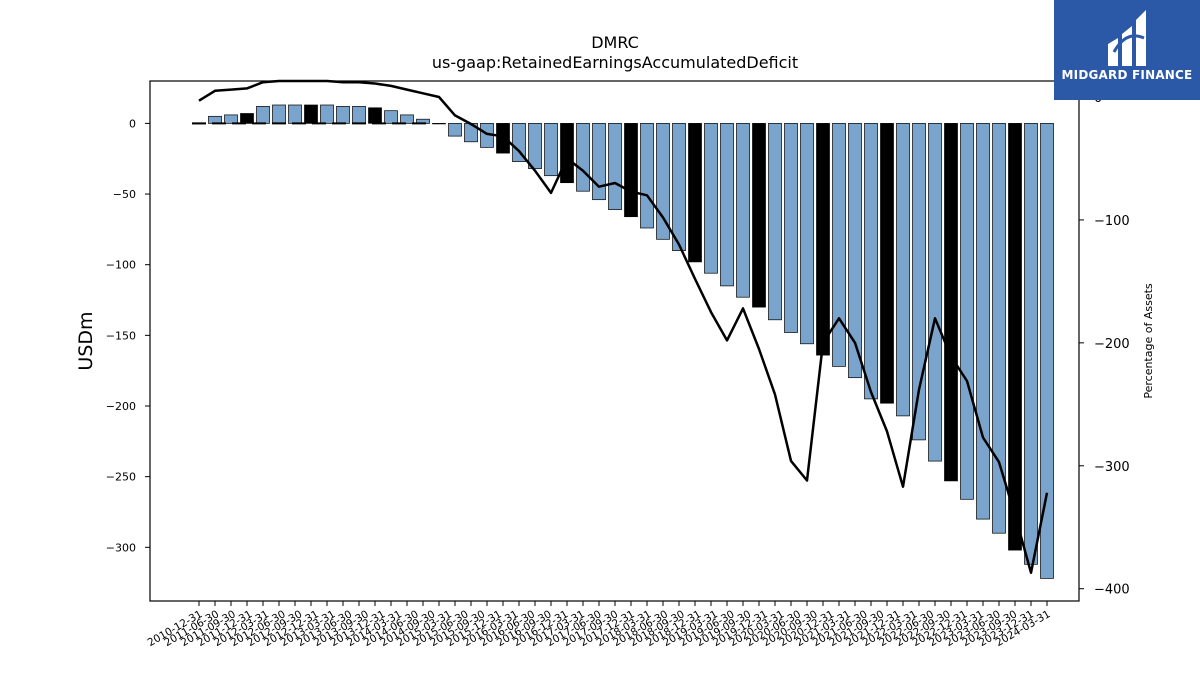  What do you see at coordinates (1112, 467) in the screenshot?
I see `y2-tick-label: −300` at bounding box center [1112, 467].